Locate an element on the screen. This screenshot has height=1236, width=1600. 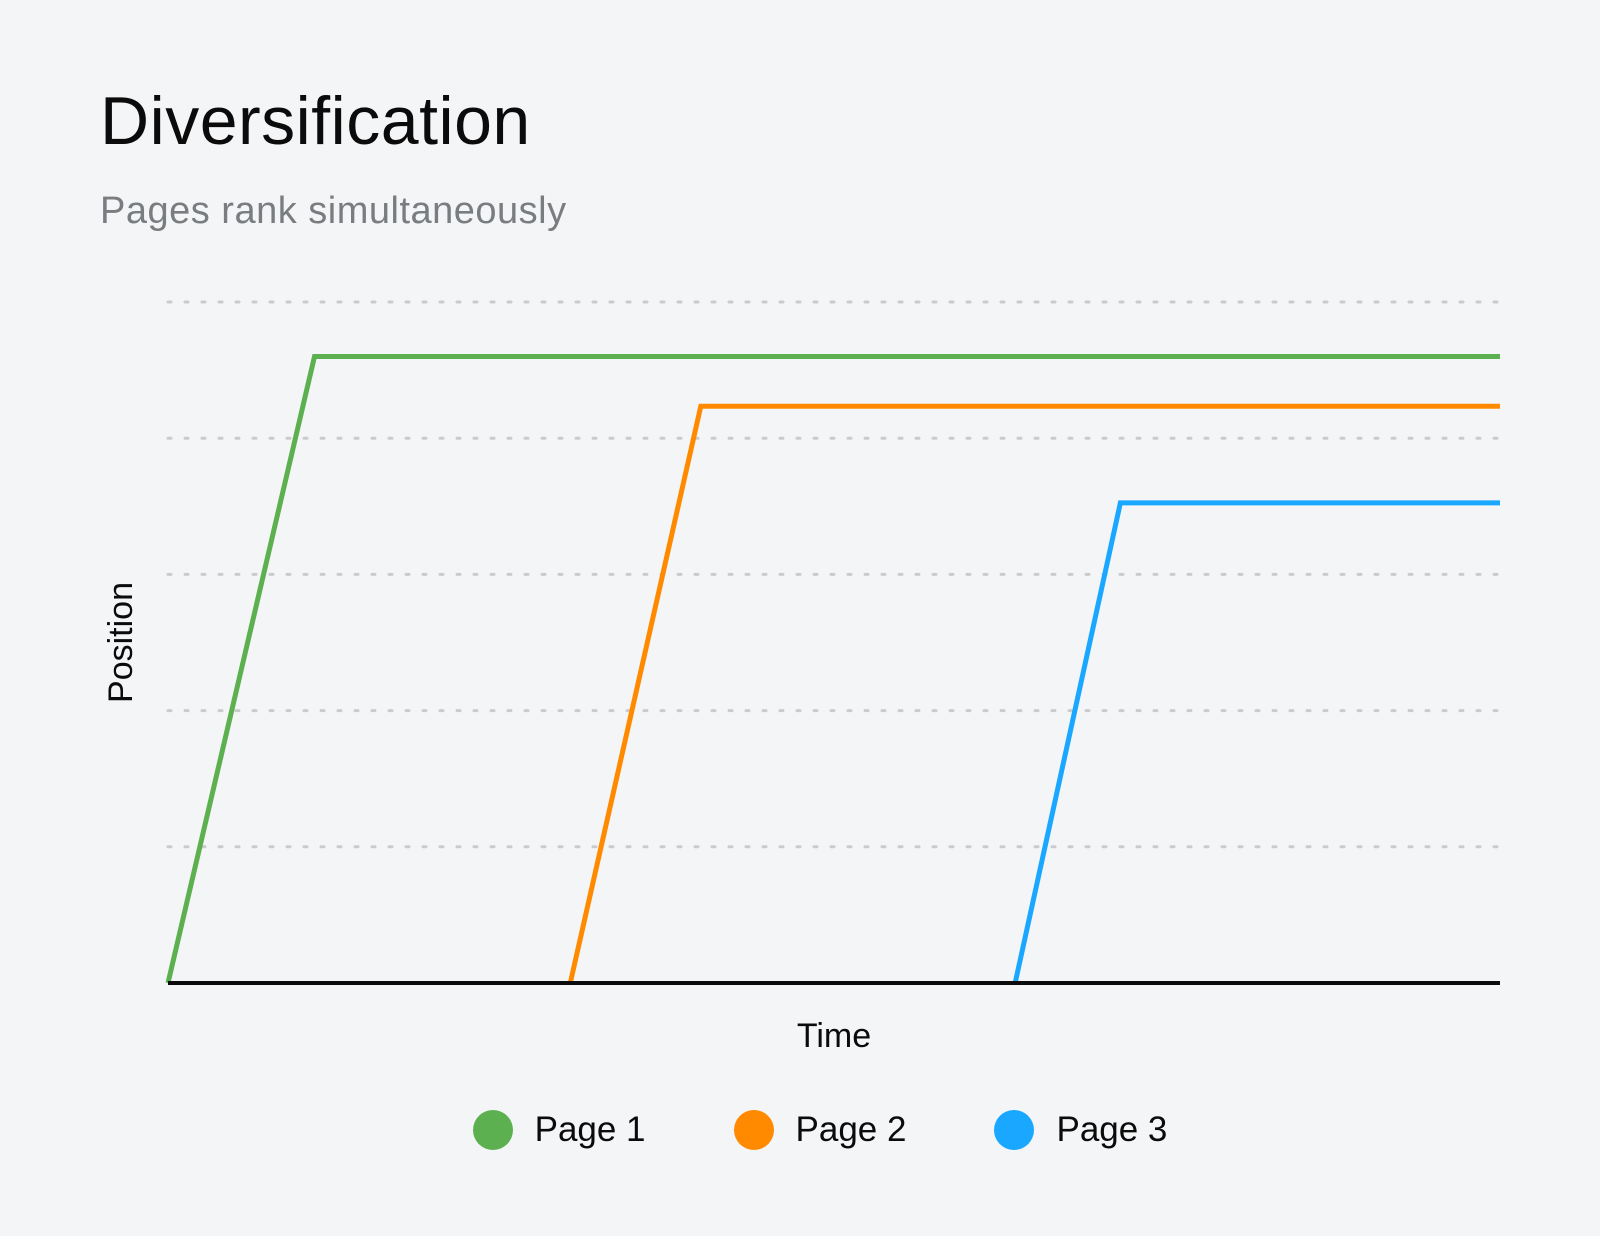
legend-item-page-2: Page 2 is located at coordinates (820, 1130).